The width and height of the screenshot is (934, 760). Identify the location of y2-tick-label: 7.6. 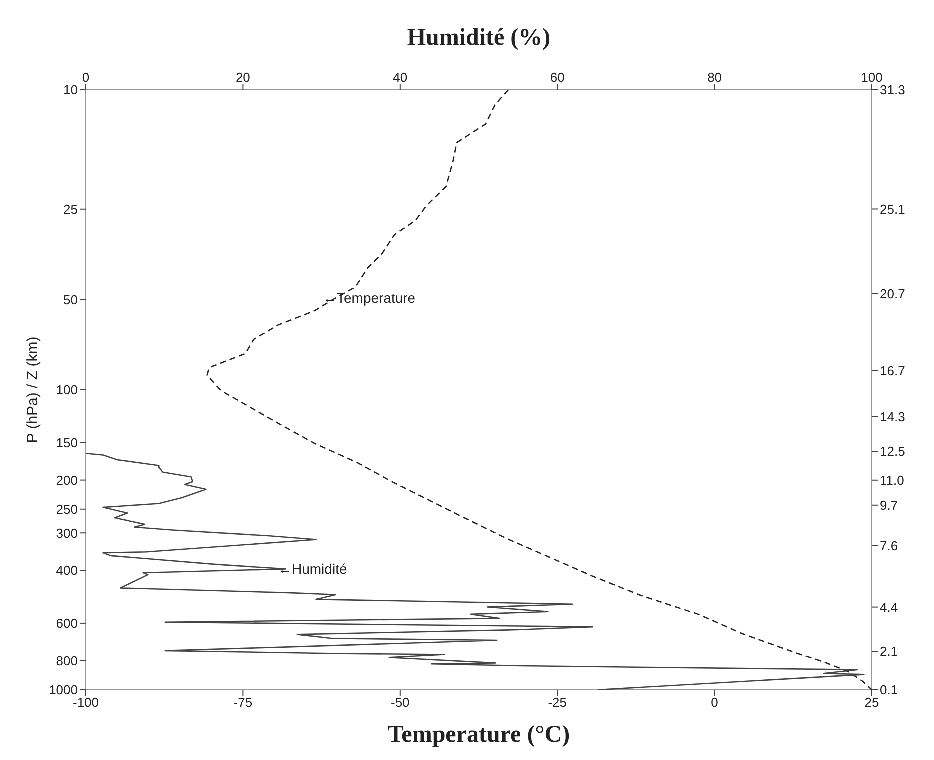
(889, 546).